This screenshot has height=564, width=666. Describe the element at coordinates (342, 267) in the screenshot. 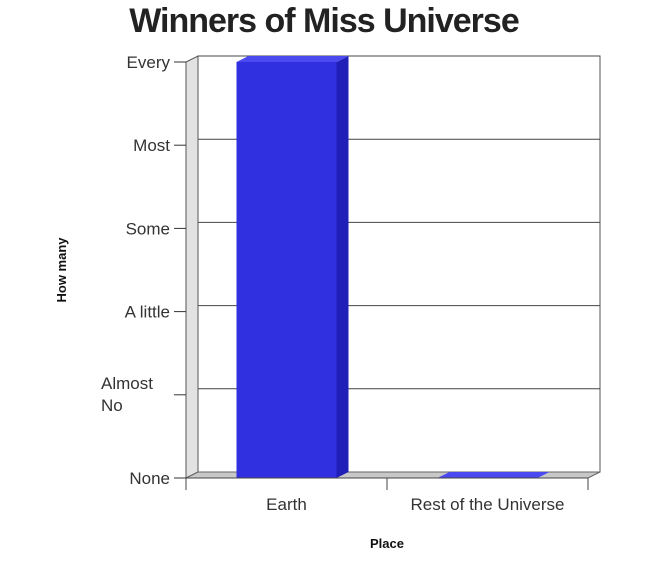

I see `bar-side` at that location.